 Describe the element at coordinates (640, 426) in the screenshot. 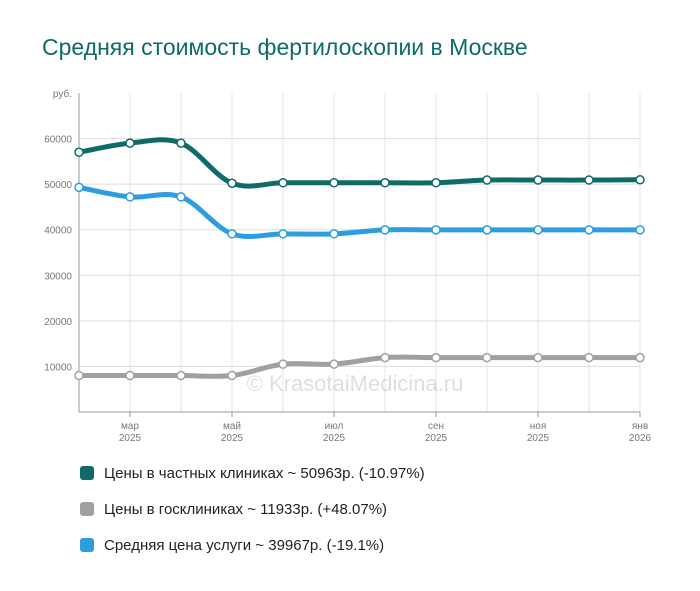

I see `x-tick-label-month: янв` at that location.